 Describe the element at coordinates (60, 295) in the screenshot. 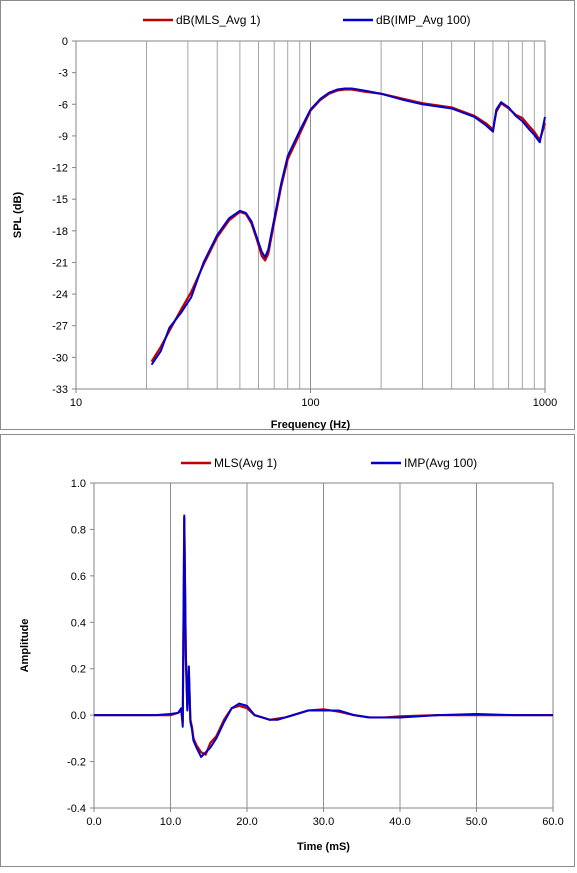

I see `y-tick-label: -24` at that location.